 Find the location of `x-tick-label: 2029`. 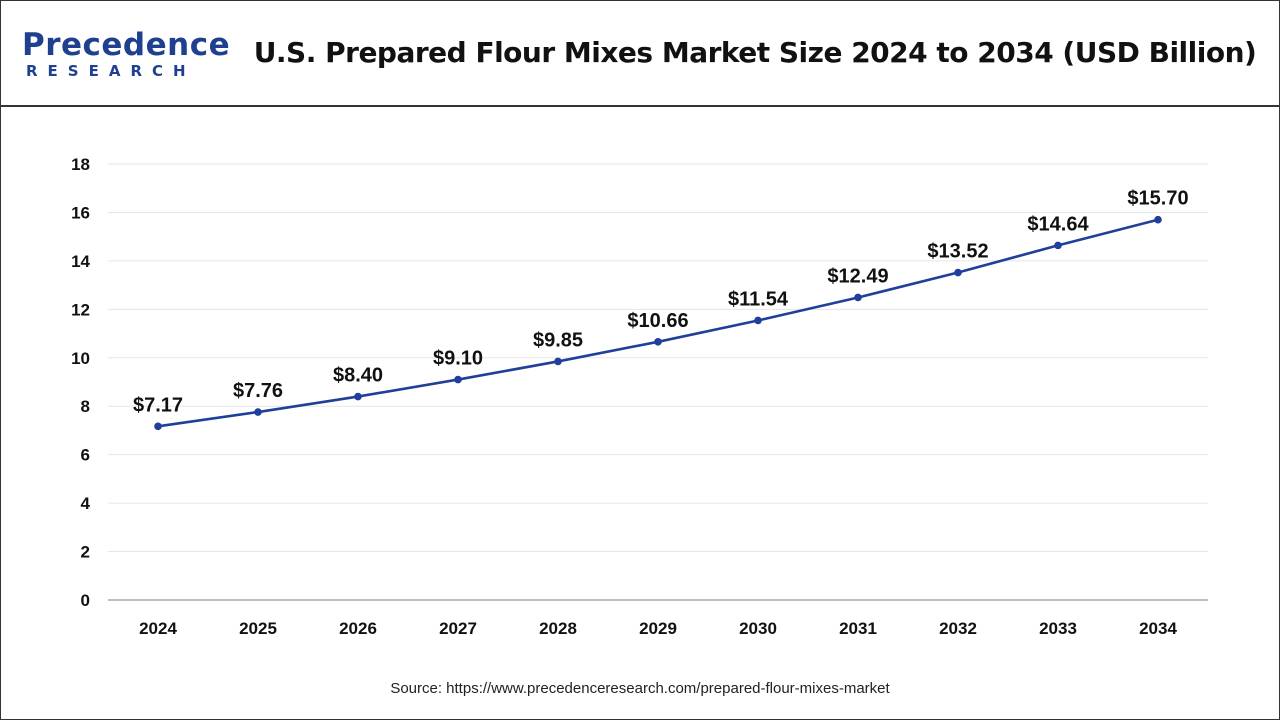

x-tick-label: 2029 is located at coordinates (658, 628).